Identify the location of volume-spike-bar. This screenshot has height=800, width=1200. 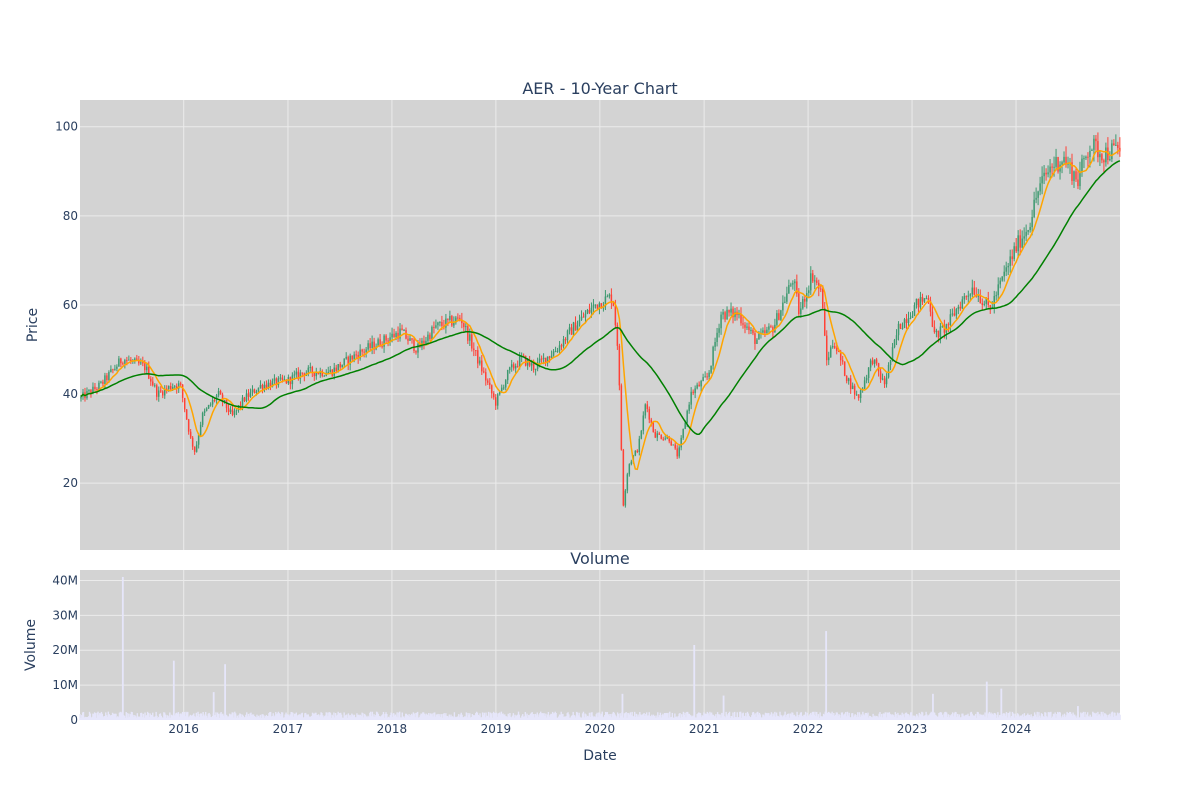
(1078, 713).